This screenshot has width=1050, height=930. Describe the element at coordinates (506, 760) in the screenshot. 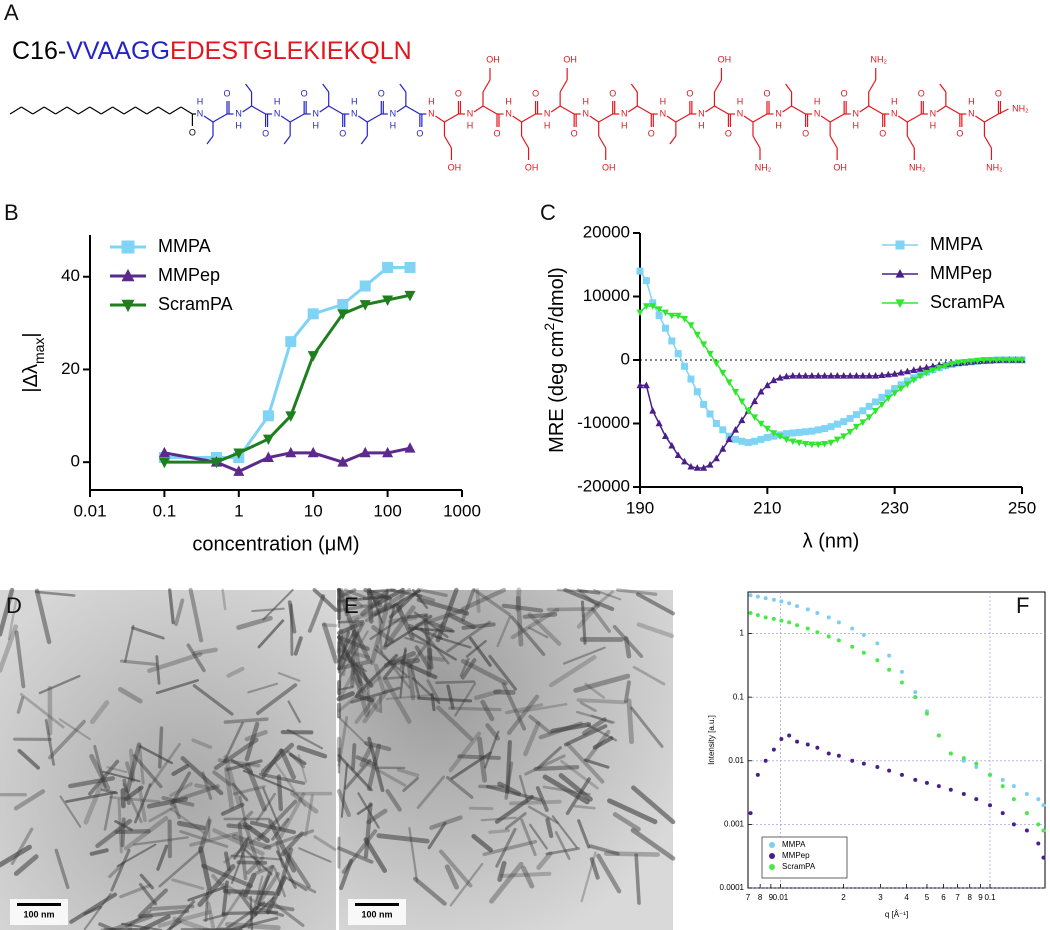

I see `tem-image` at that location.